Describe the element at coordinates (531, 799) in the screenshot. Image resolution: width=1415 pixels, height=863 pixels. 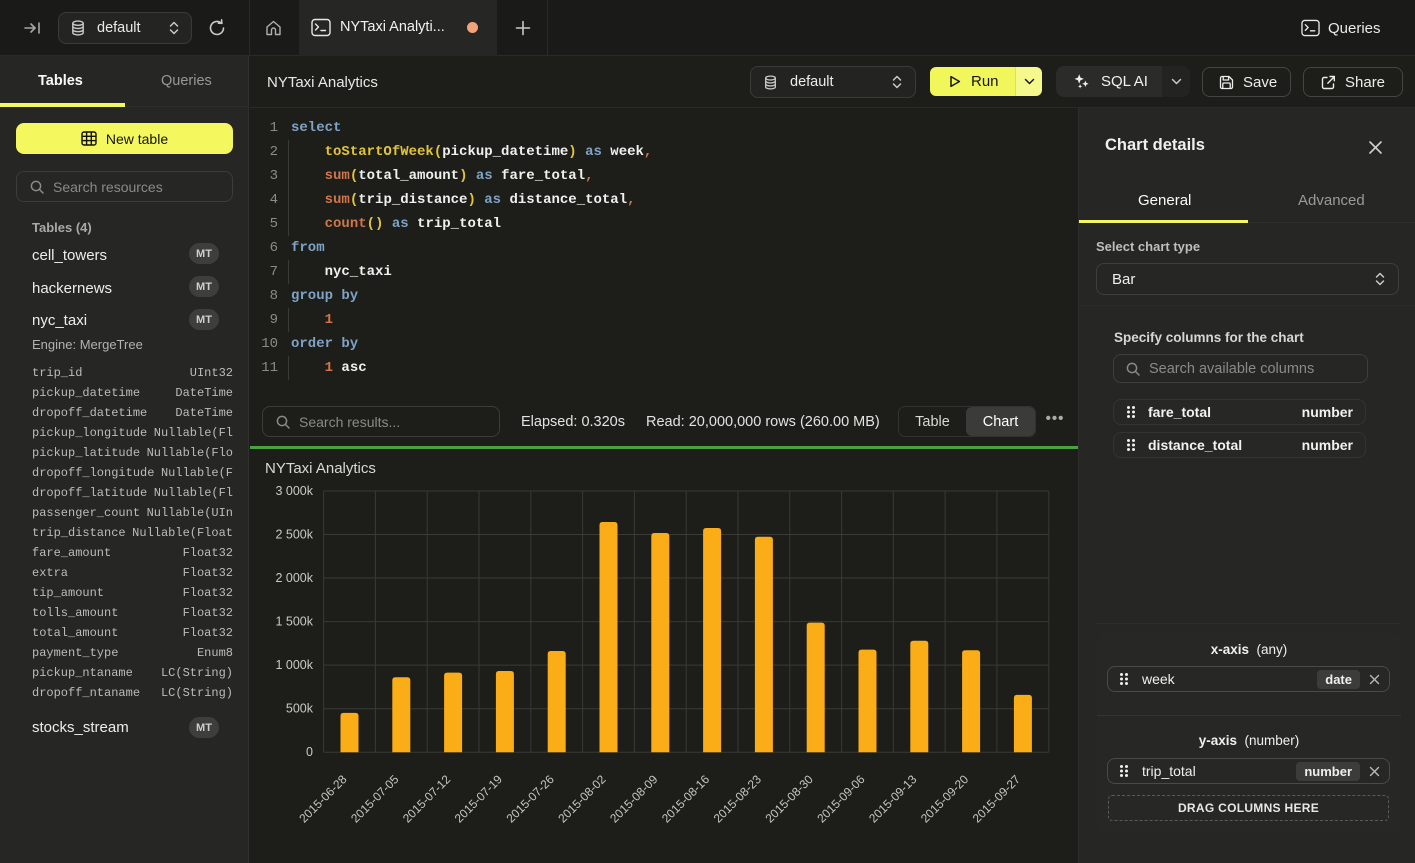
I see `svg-text: 2015-07-26` at that location.